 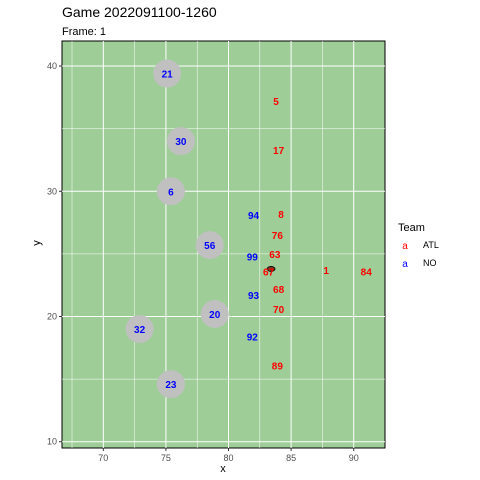 I want to click on player-label-no: 99, so click(x=253, y=257).